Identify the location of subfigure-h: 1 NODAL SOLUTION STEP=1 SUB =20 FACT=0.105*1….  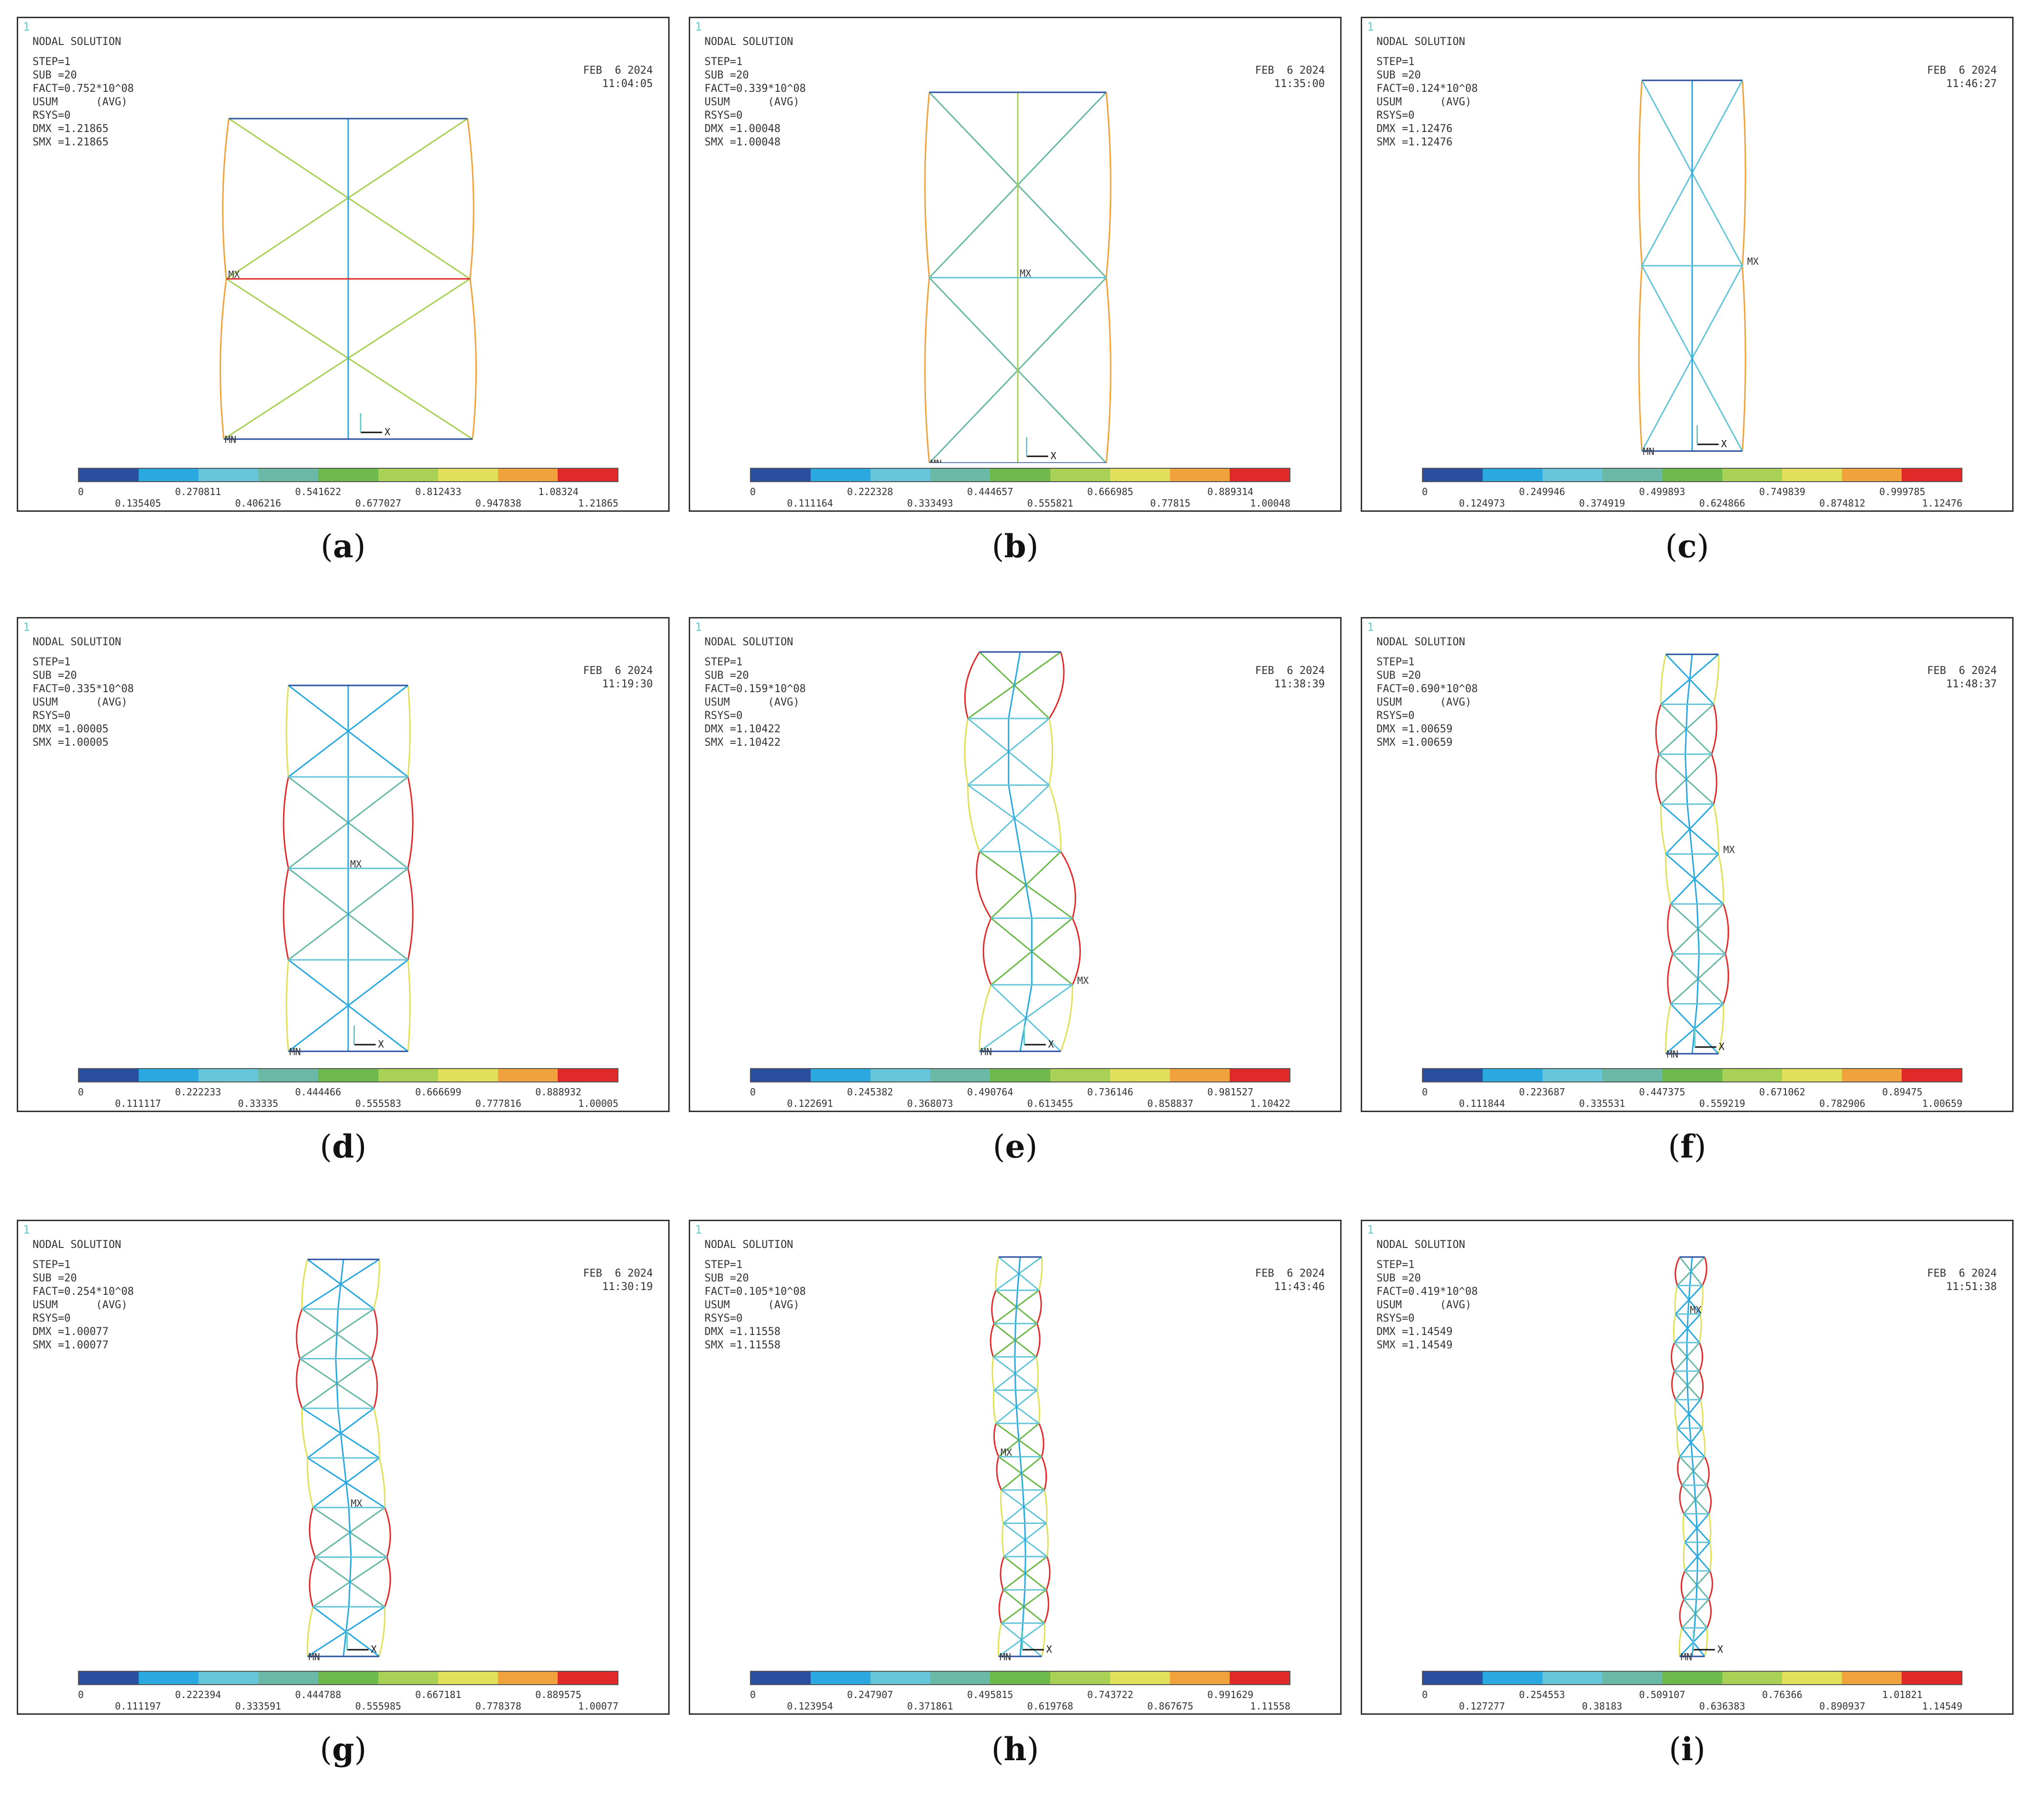
(1016, 1520).